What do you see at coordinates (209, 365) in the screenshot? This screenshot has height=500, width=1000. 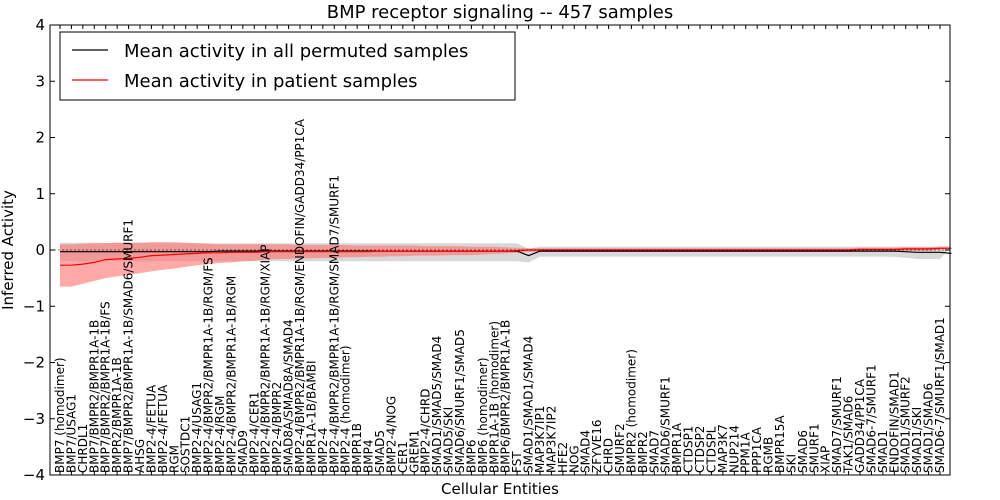 I see `xtick-label: BMP2-4/BMPR2/BMPR1A-1B/RGM/FS` at bounding box center [209, 365].